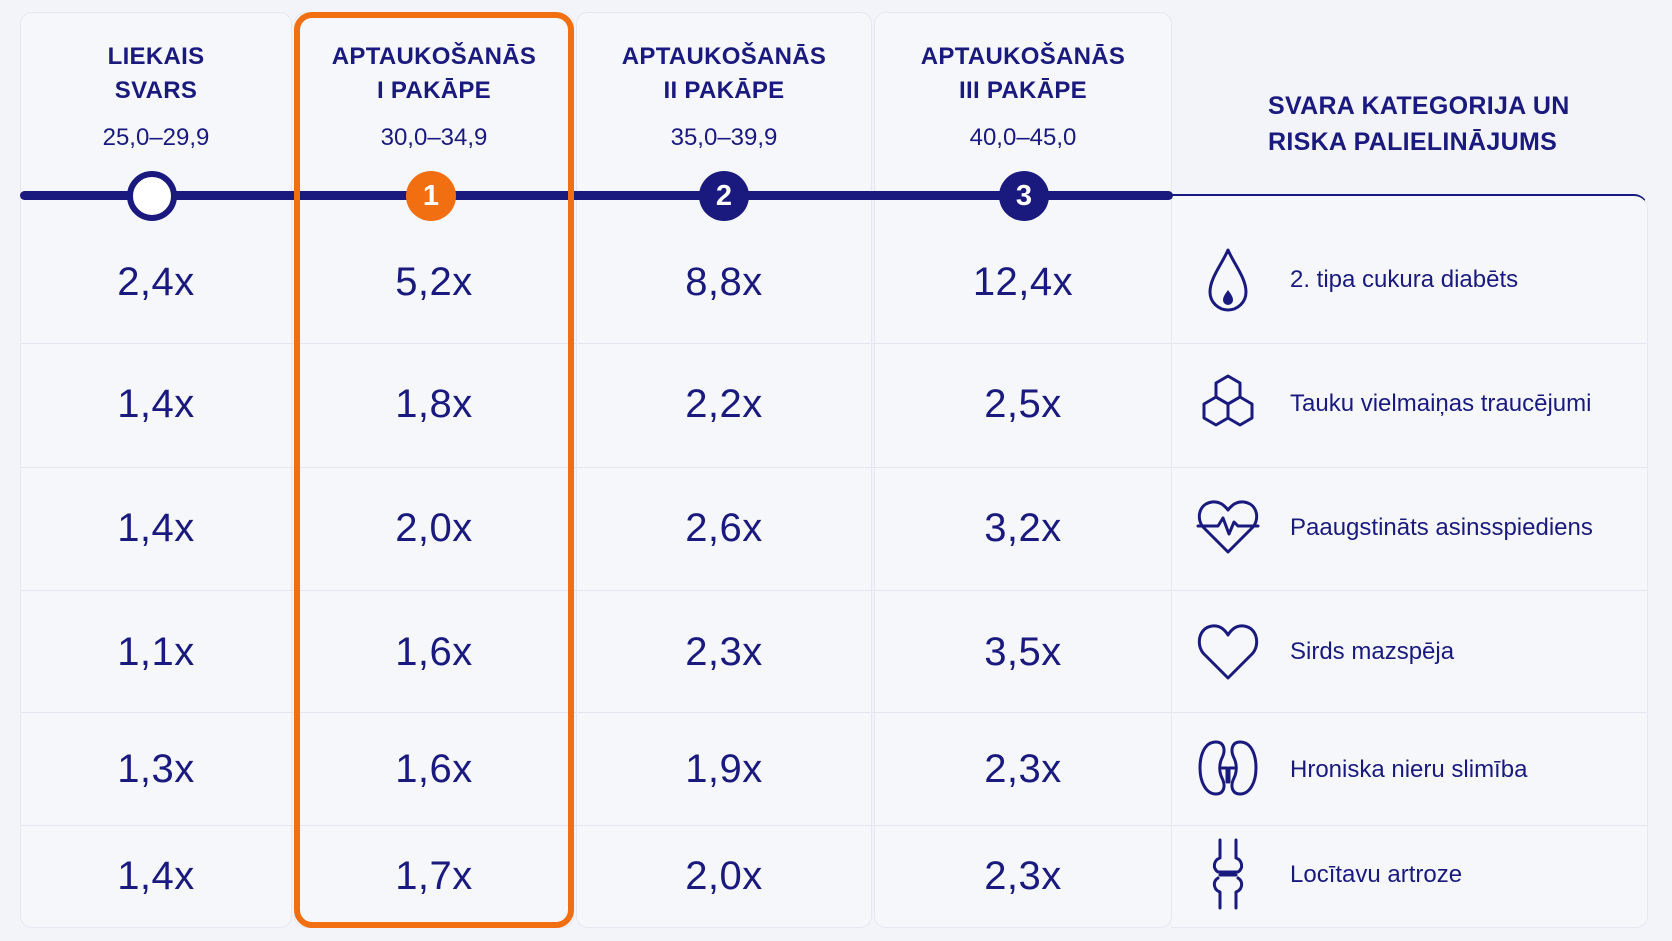  I want to click on risk-value: 12,4x, so click(1023, 282).